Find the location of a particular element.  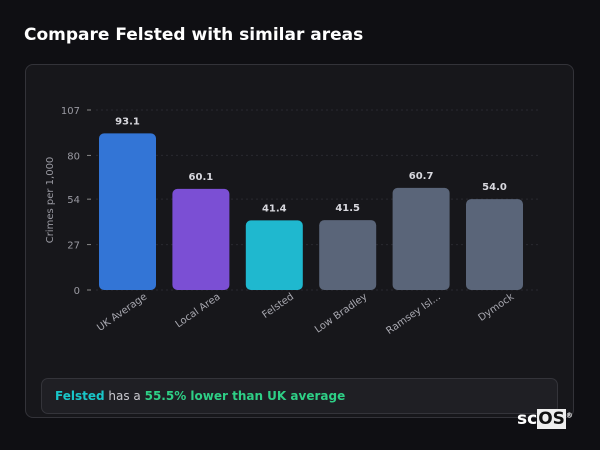

data-label: 60.1 is located at coordinates (201, 177).